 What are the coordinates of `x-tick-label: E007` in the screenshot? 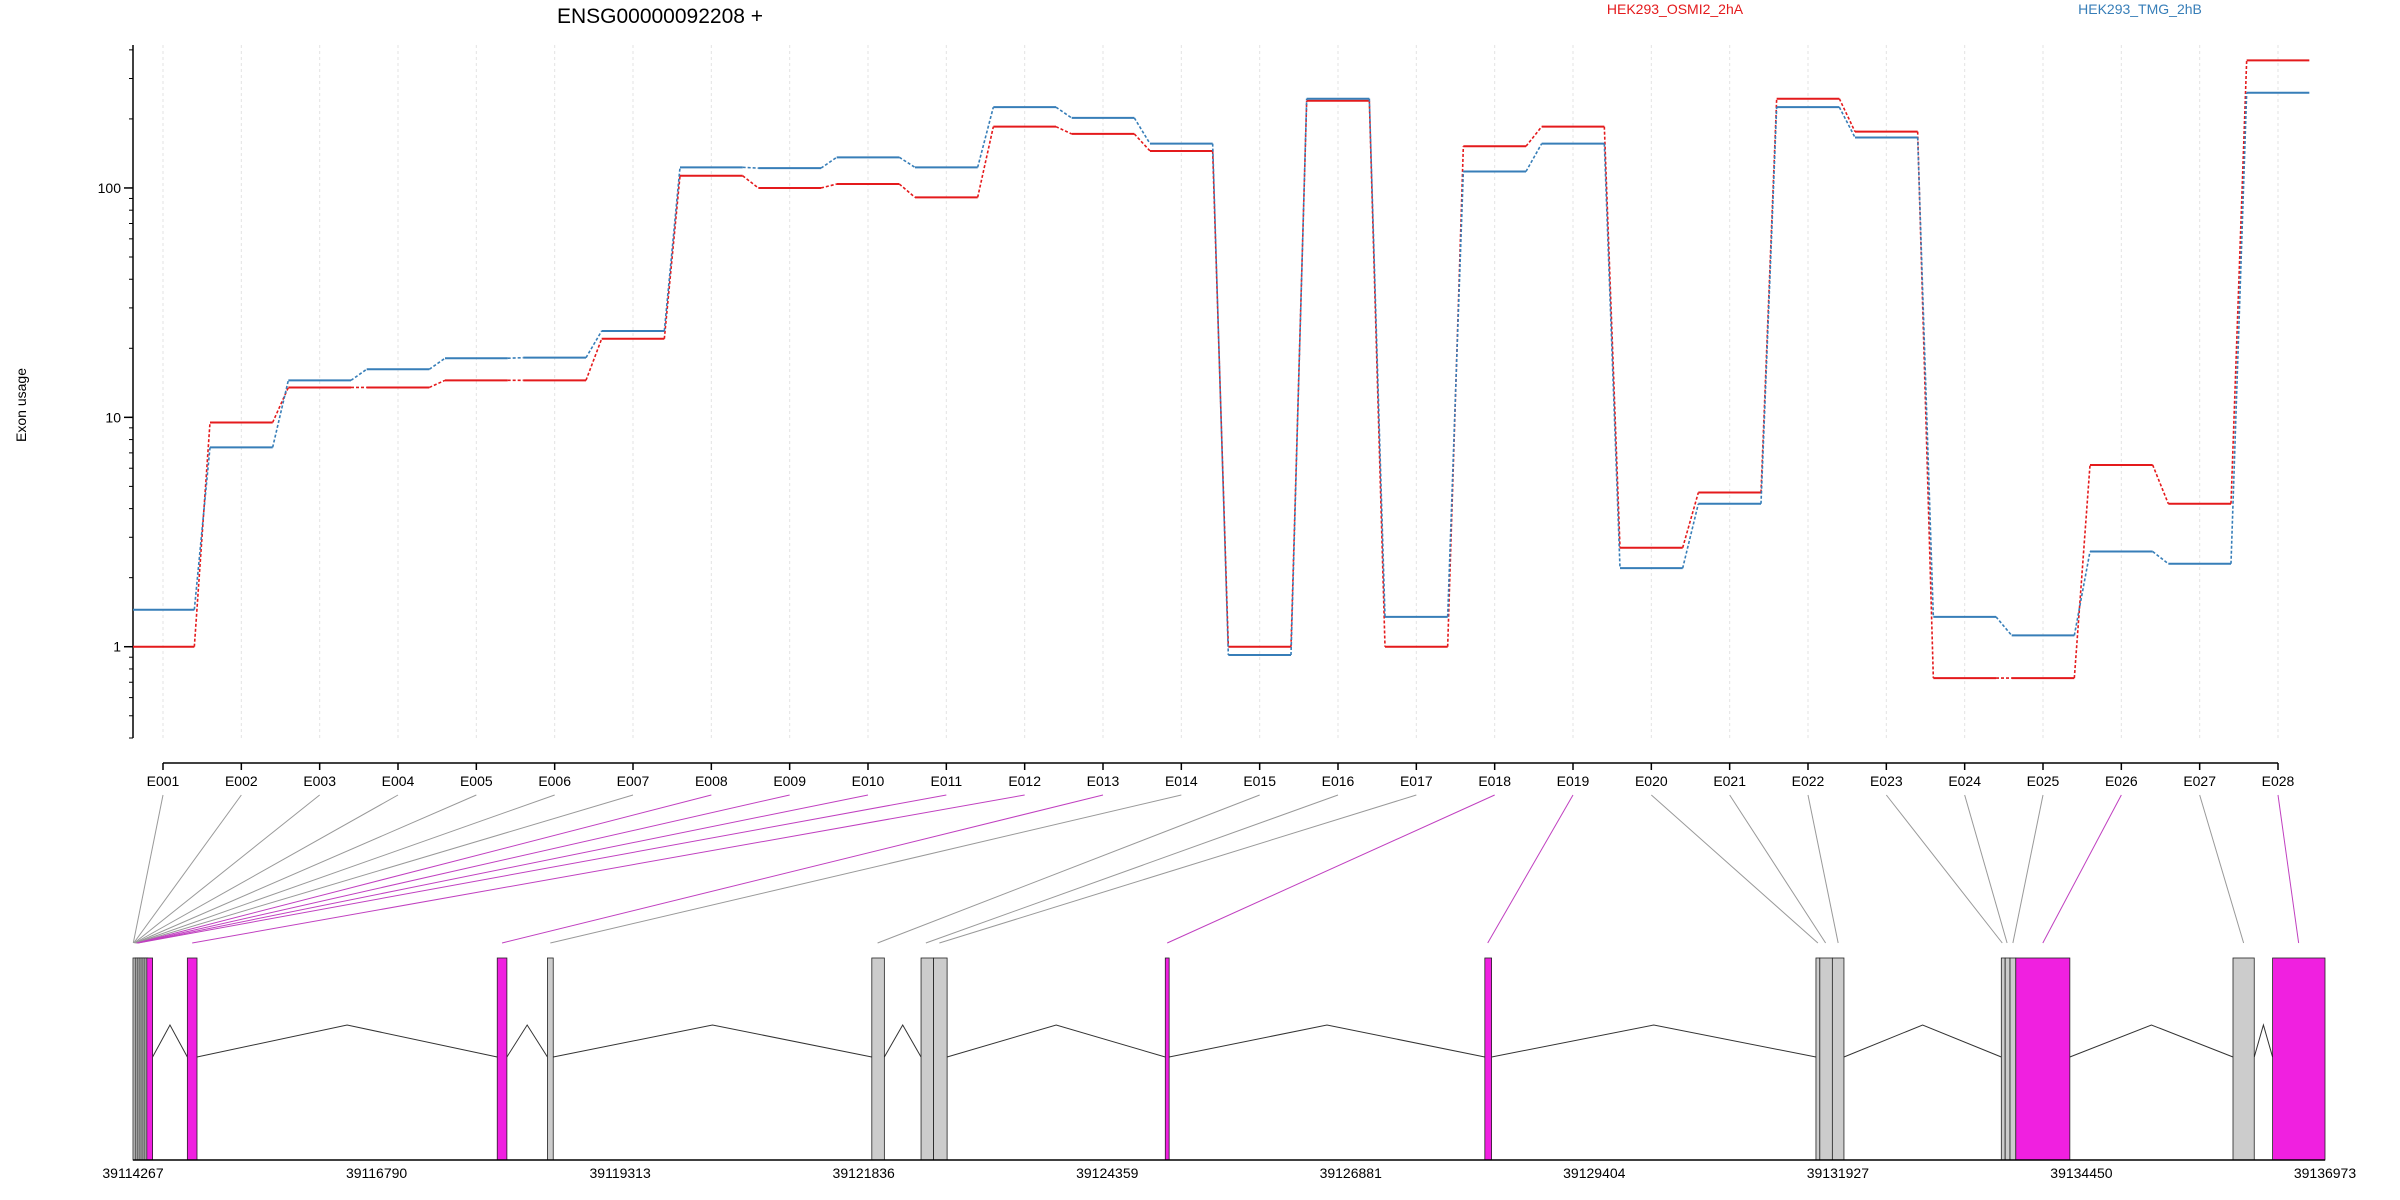 It's located at (633, 781).